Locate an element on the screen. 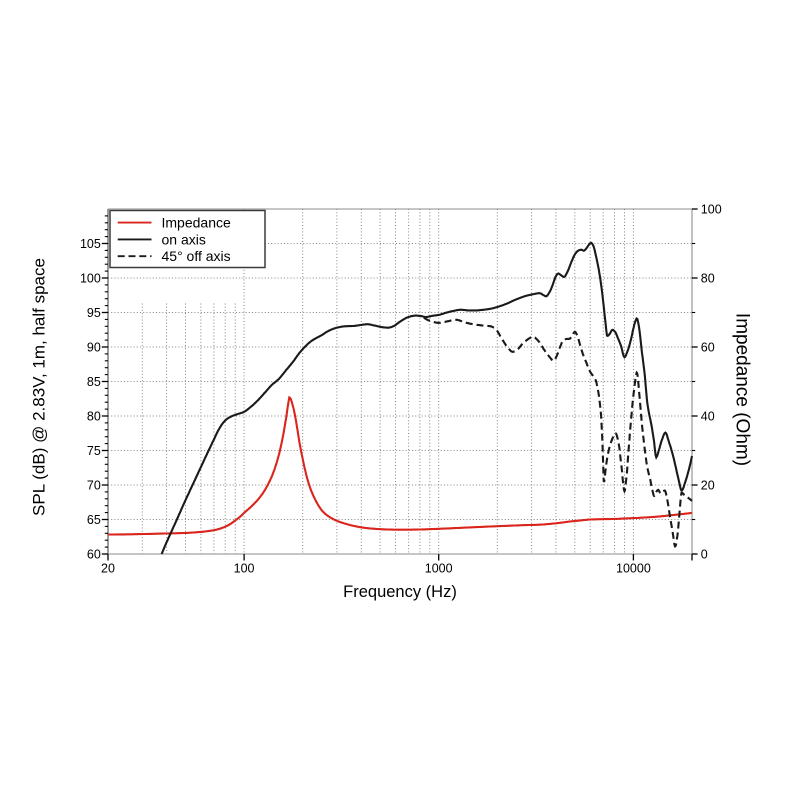 This screenshot has width=800, height=800. svg-text: 0 is located at coordinates (704, 555).